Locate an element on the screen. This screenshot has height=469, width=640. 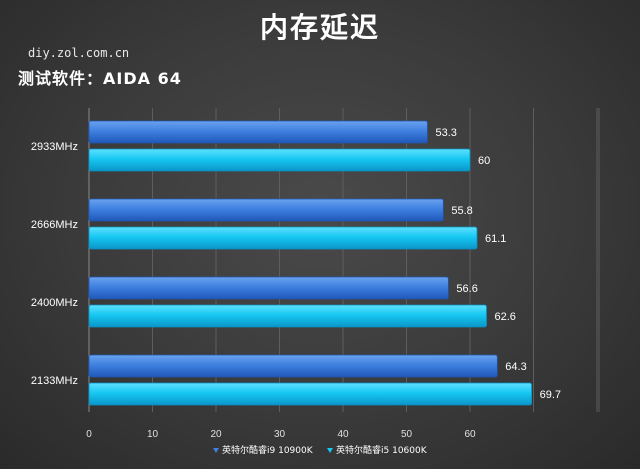
data-label: 62.6 is located at coordinates (505, 317).